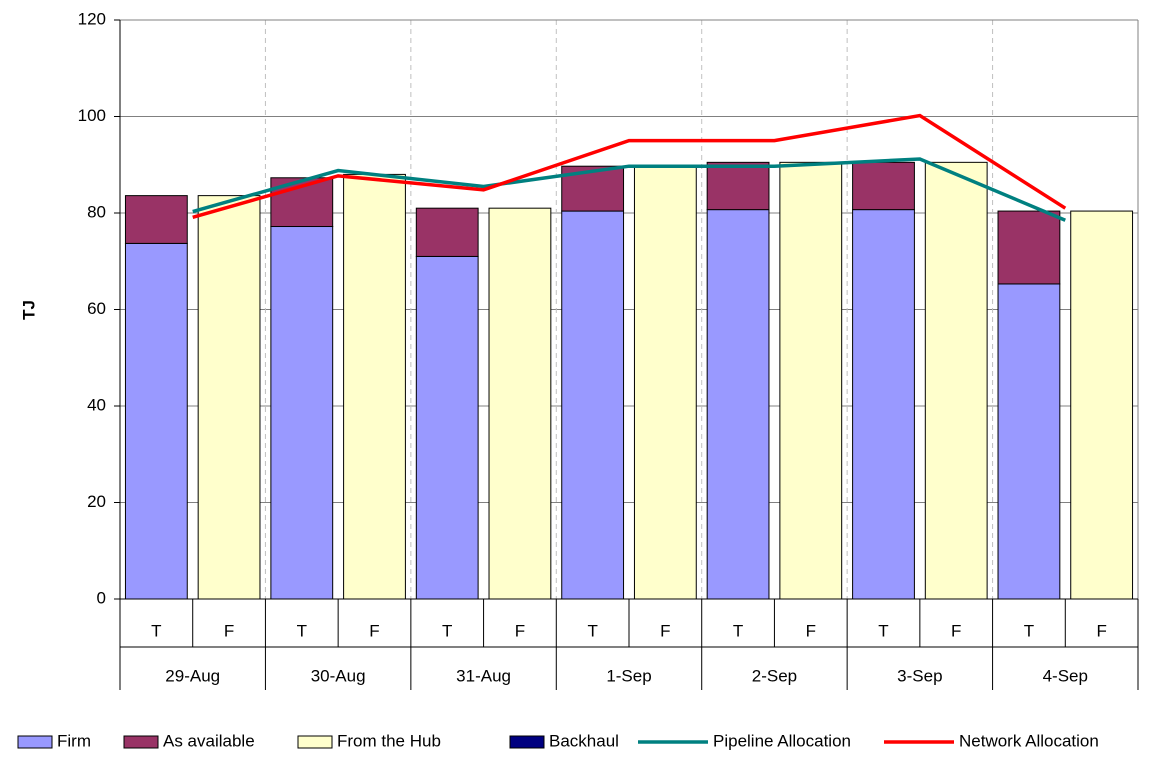  Describe the element at coordinates (96, 501) in the screenshot. I see `y-tick-label: 20` at that location.